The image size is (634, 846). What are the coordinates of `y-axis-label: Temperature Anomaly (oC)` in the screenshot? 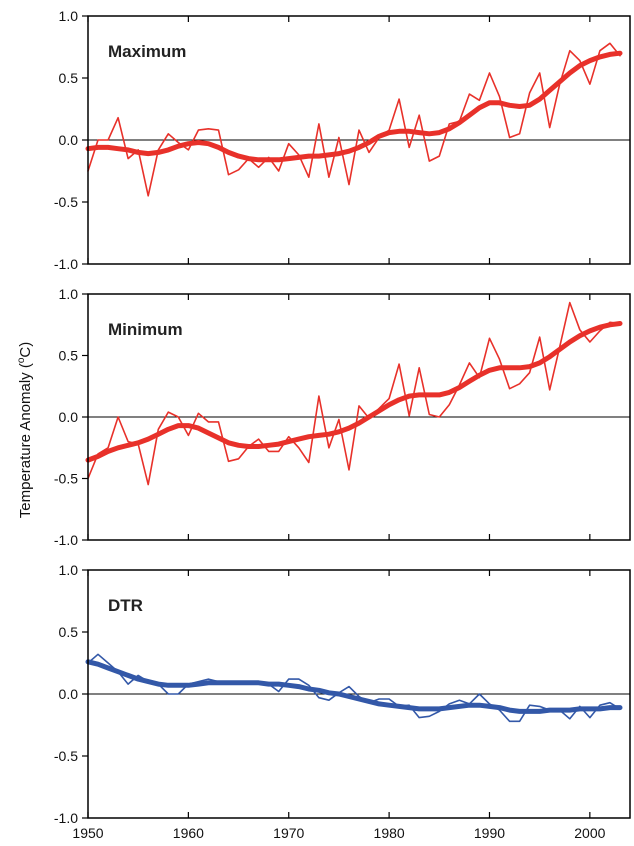 It's located at (25, 430).